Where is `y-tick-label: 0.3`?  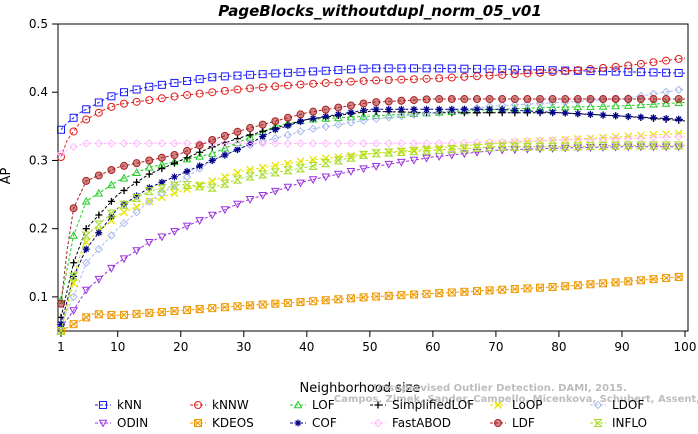
y-tick-label: 0.3 is located at coordinates (38, 160).